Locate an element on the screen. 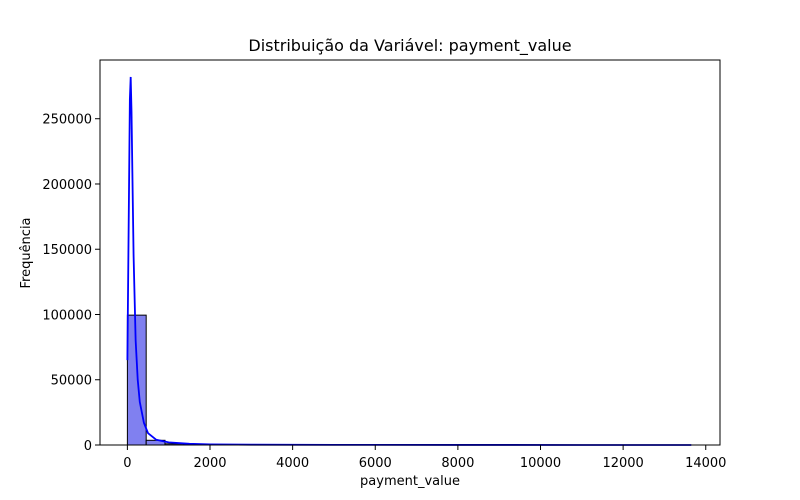 The width and height of the screenshot is (800, 500). x-tick-label-3: 6000 is located at coordinates (375, 463).